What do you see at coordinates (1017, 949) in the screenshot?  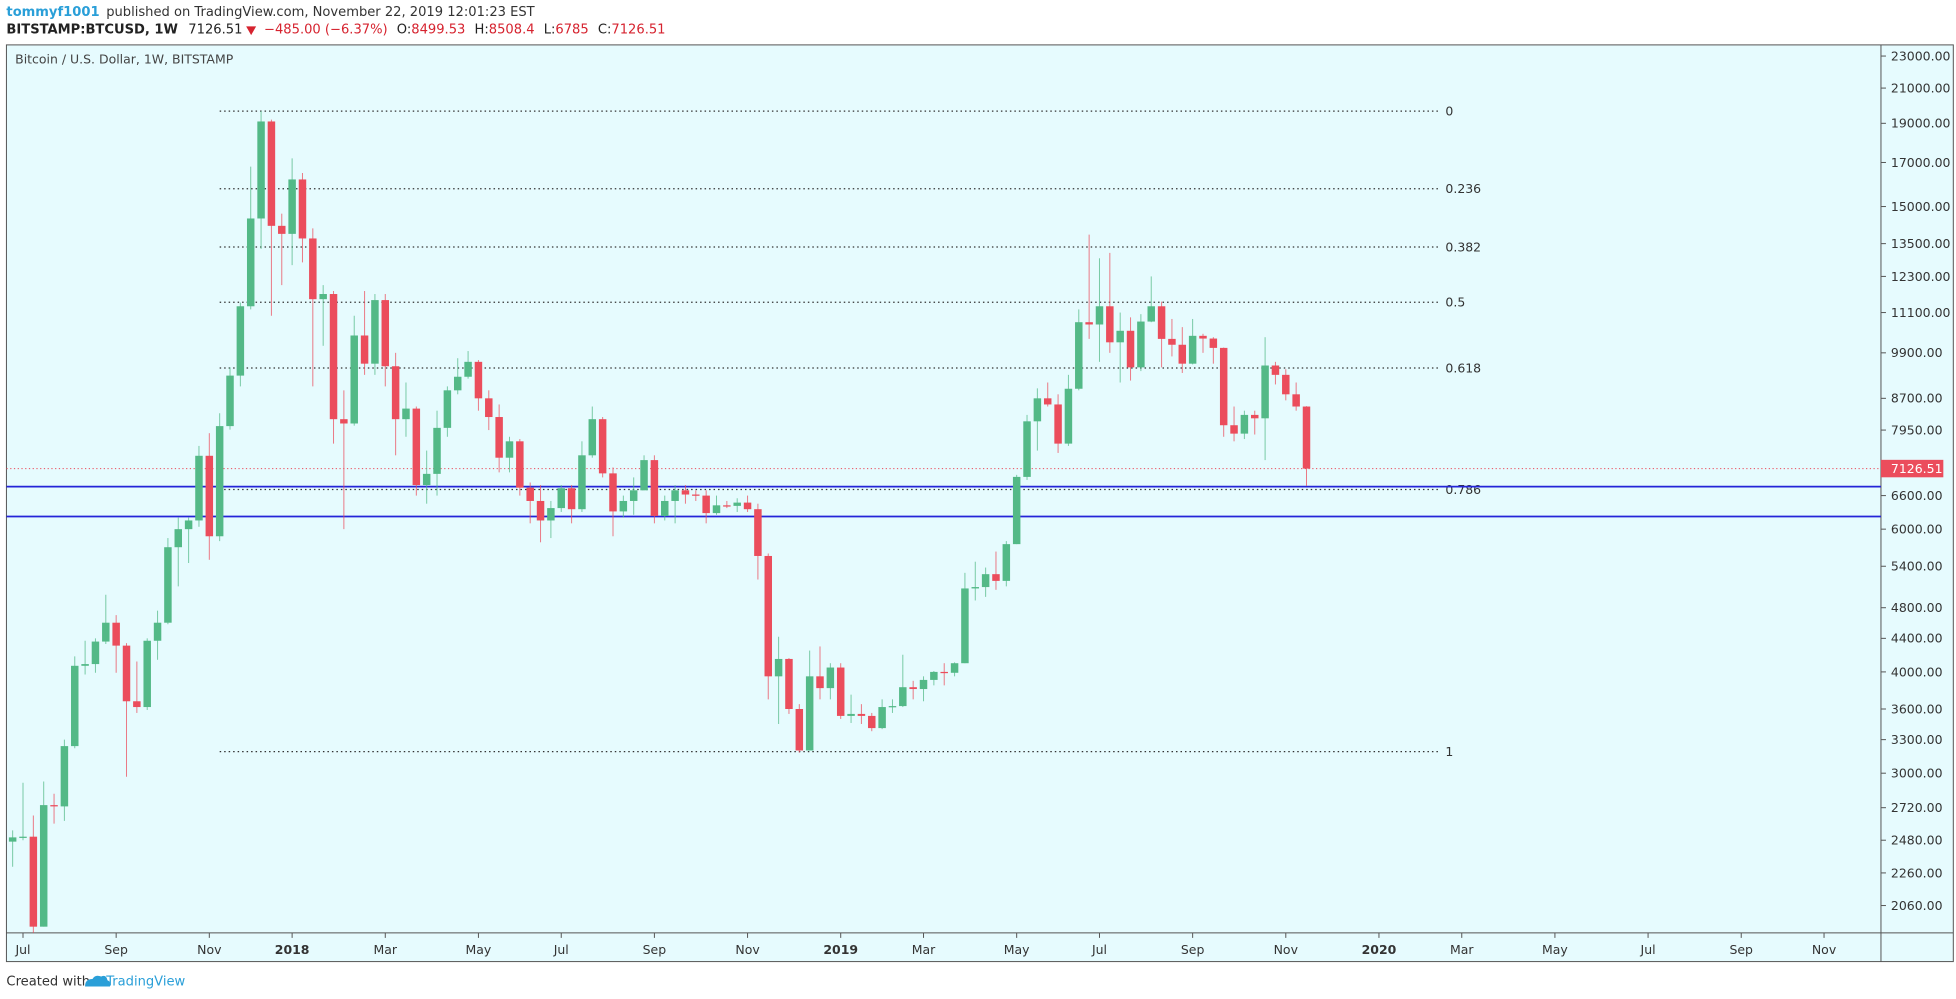 I see `x-tick-label: May` at bounding box center [1017, 949].